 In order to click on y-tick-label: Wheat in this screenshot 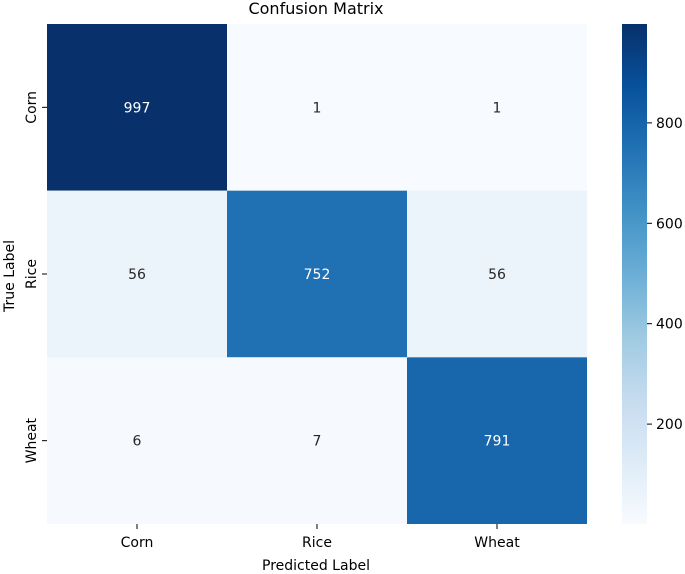, I will do `click(32, 440)`.